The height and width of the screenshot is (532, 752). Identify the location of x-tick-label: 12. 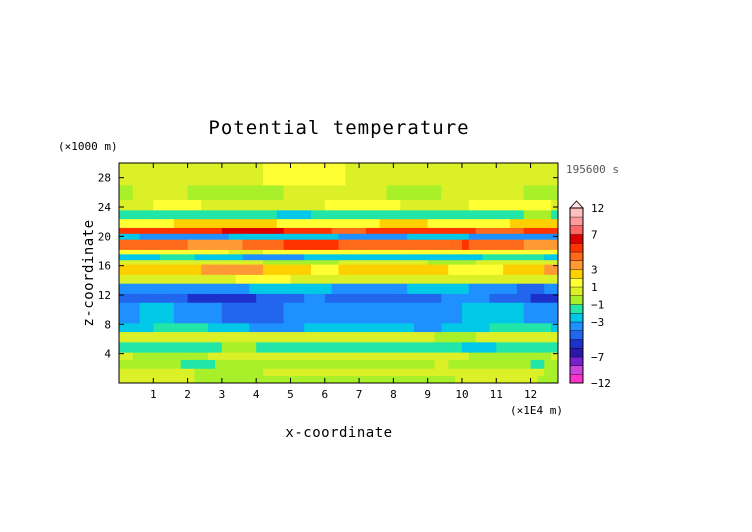
(530, 394).